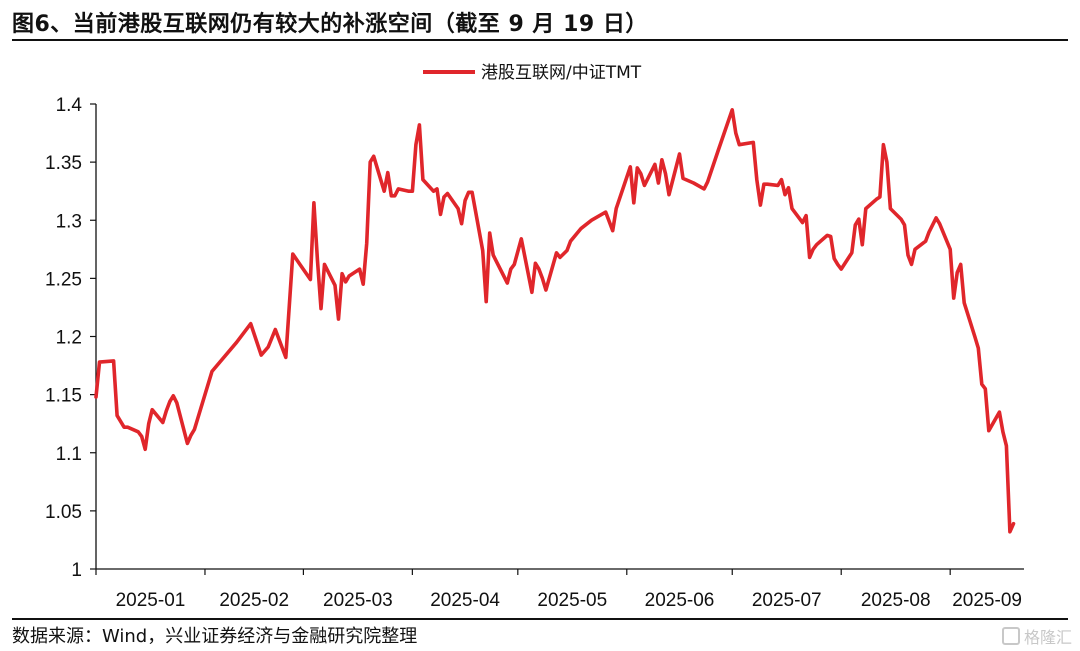 This screenshot has height=651, width=1080. I want to click on source-rule, so click(540, 619).